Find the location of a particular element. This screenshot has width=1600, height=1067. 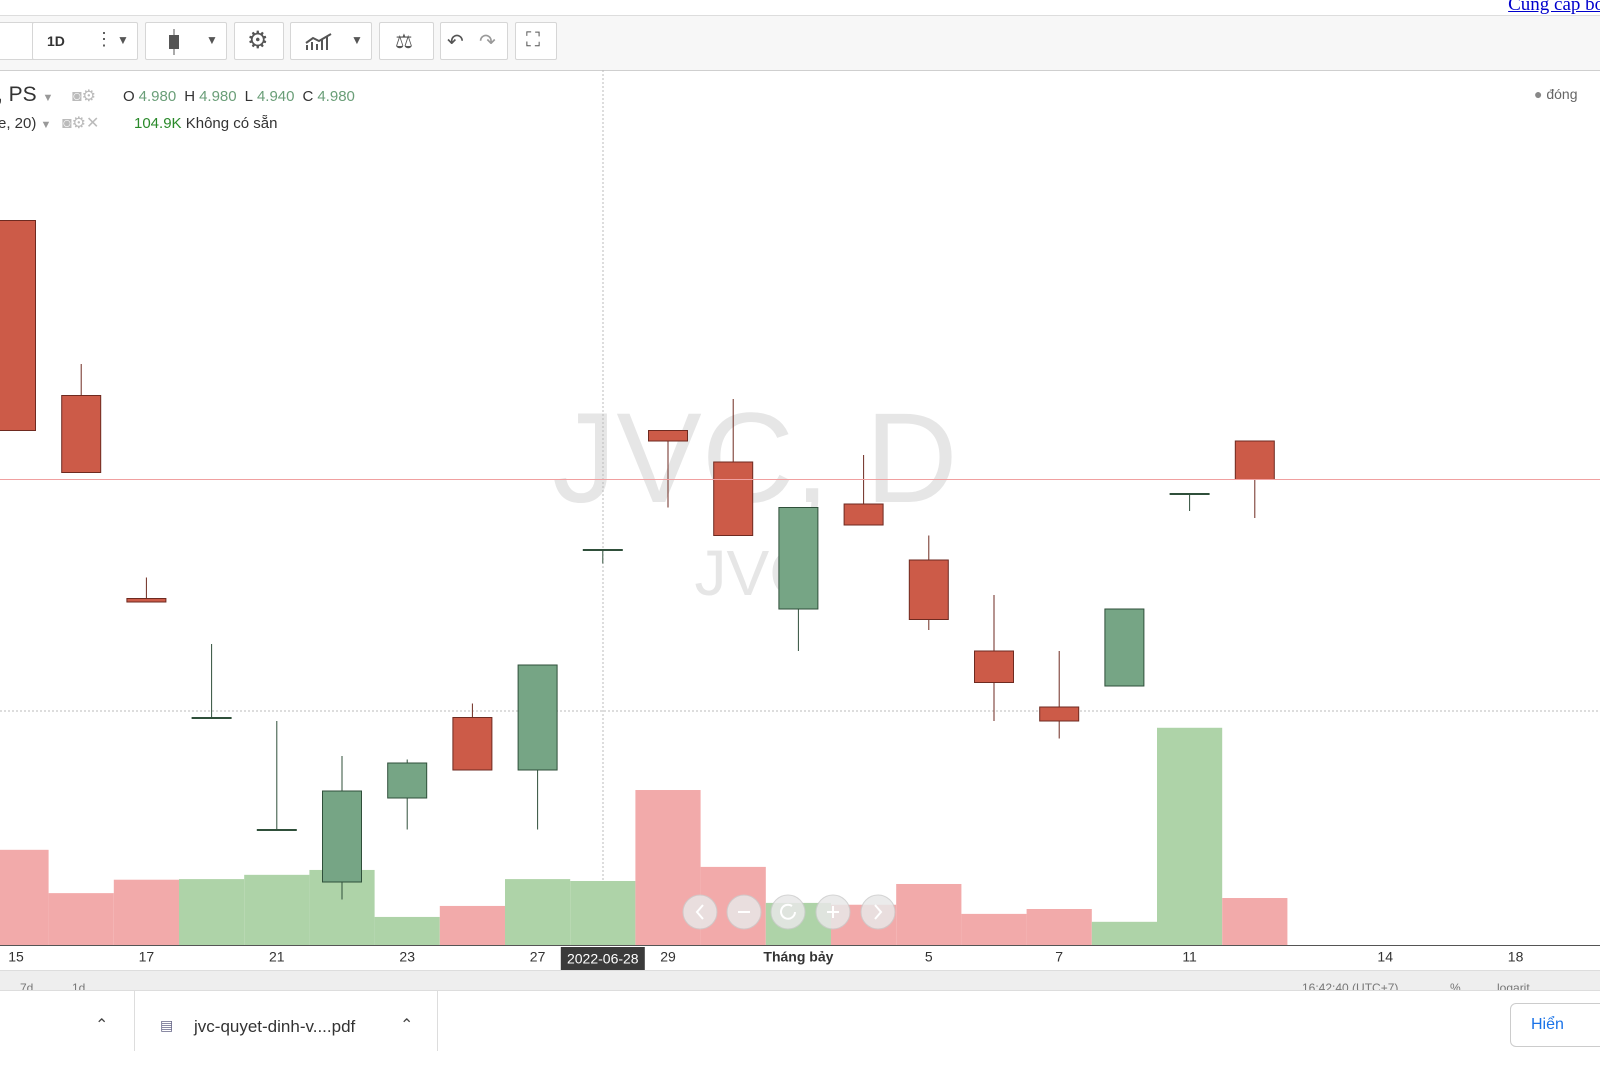

compare: ⚖ is located at coordinates (406, 41).